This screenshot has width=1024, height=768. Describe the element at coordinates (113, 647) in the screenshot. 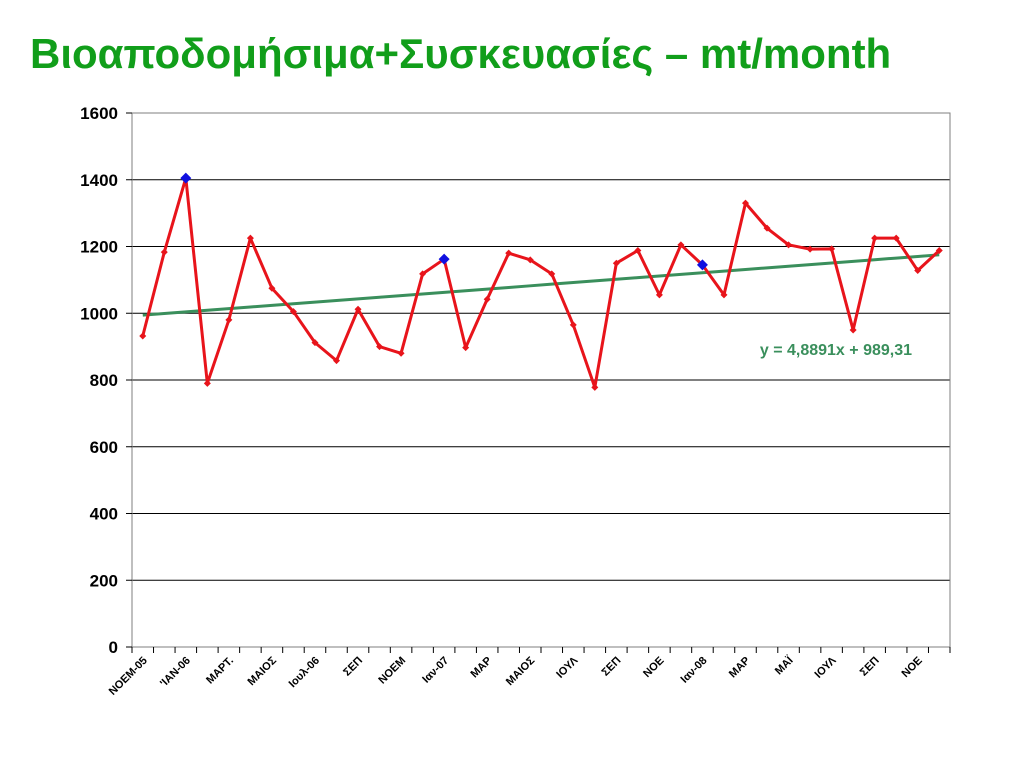

I see `y-tick-label: 0` at that location.